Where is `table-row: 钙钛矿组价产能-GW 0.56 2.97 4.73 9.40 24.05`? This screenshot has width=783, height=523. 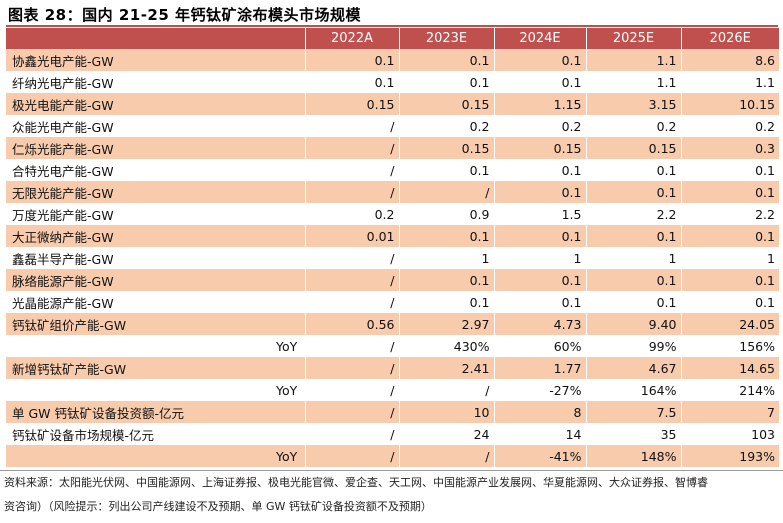 table-row: 钙钛矿组价产能-GW 0.56 2.97 4.73 9.40 24.05 is located at coordinates (392, 324).